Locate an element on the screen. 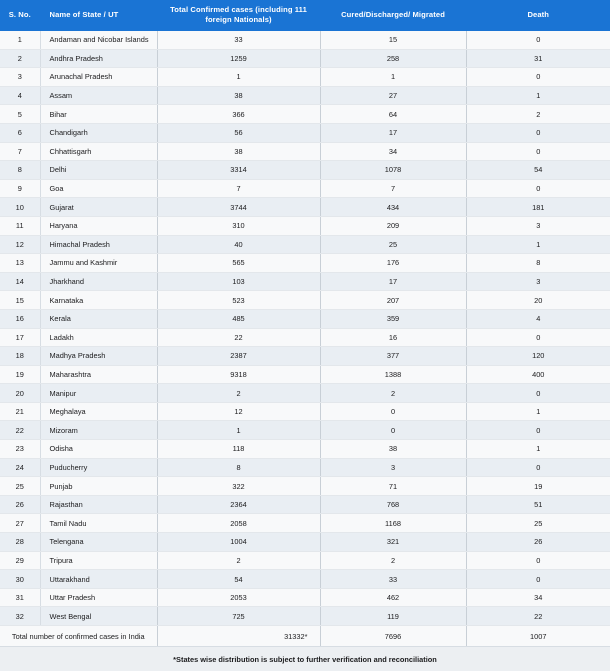 This screenshot has height=671, width=610. cell-state-name: Ladakh is located at coordinates (98, 337).